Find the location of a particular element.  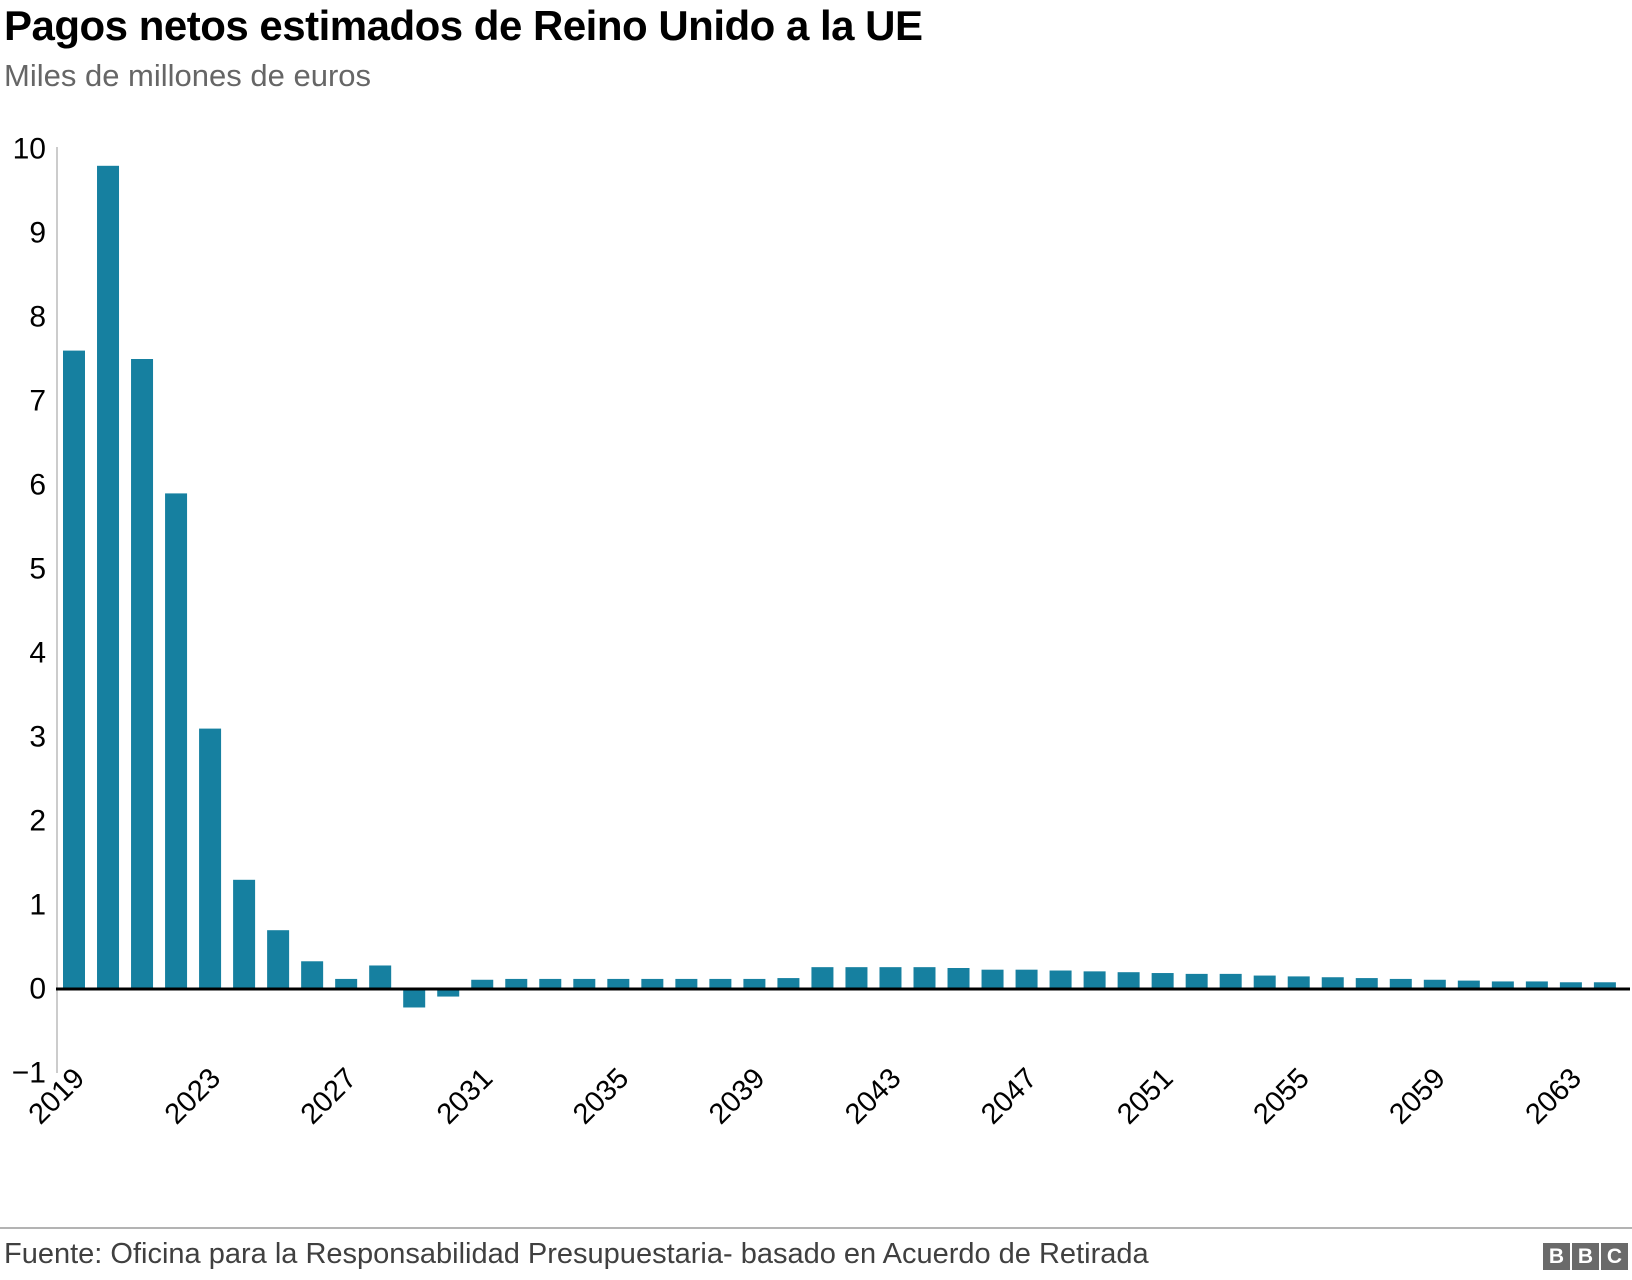

bar-2039 is located at coordinates (754, 983).